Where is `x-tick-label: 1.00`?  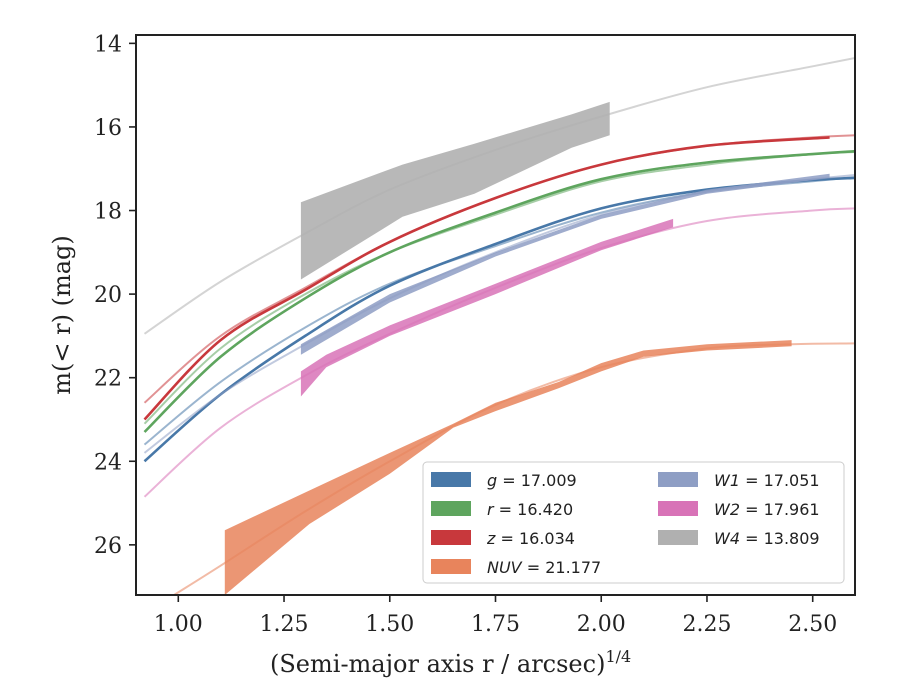 x-tick-label: 1.00 is located at coordinates (178, 624).